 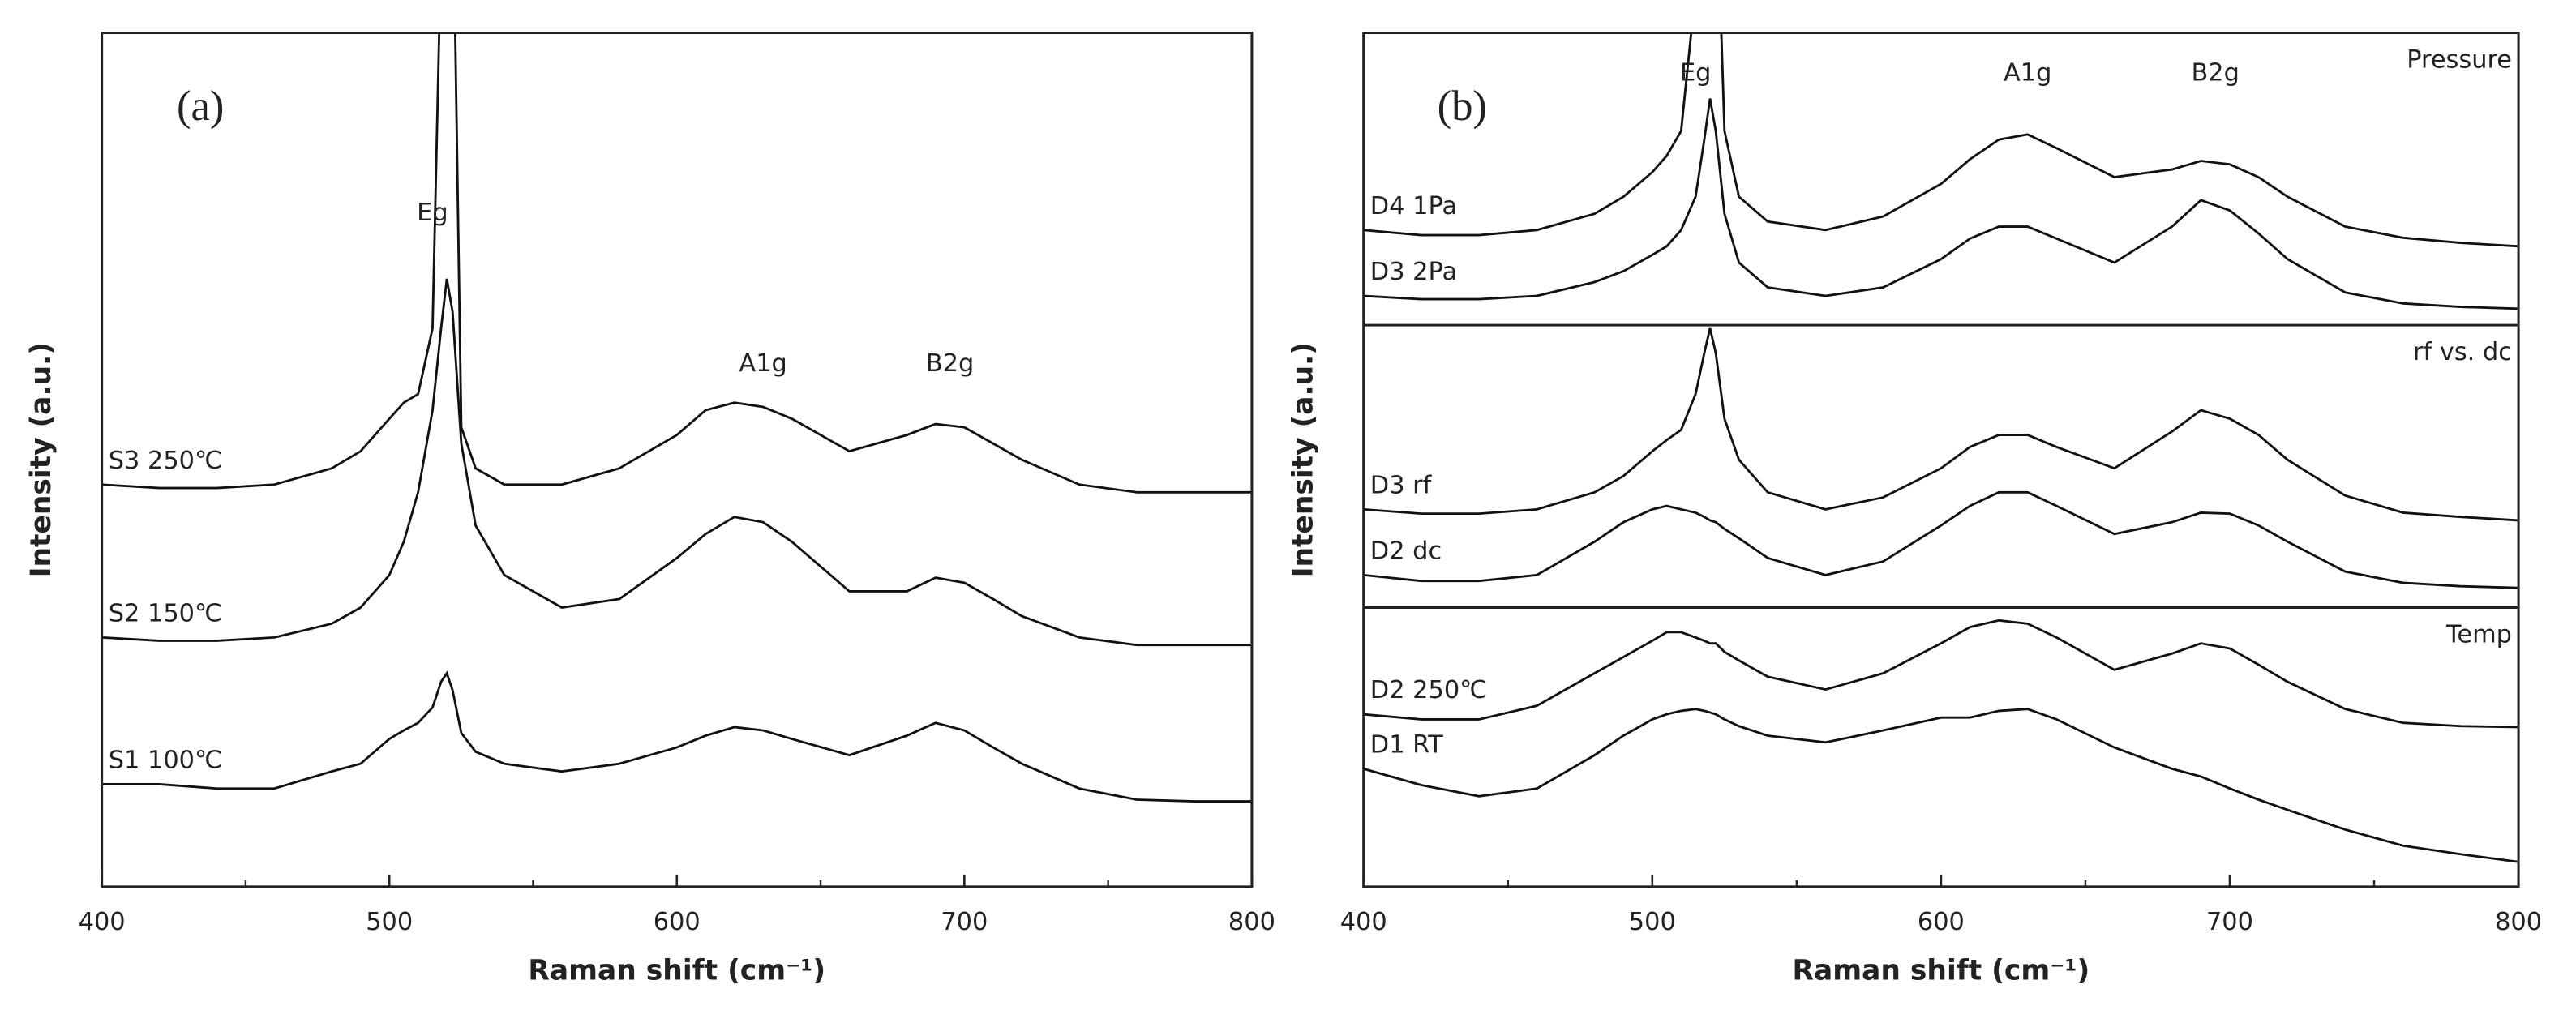 I want to click on panel-label: (b), so click(x=1462, y=106).